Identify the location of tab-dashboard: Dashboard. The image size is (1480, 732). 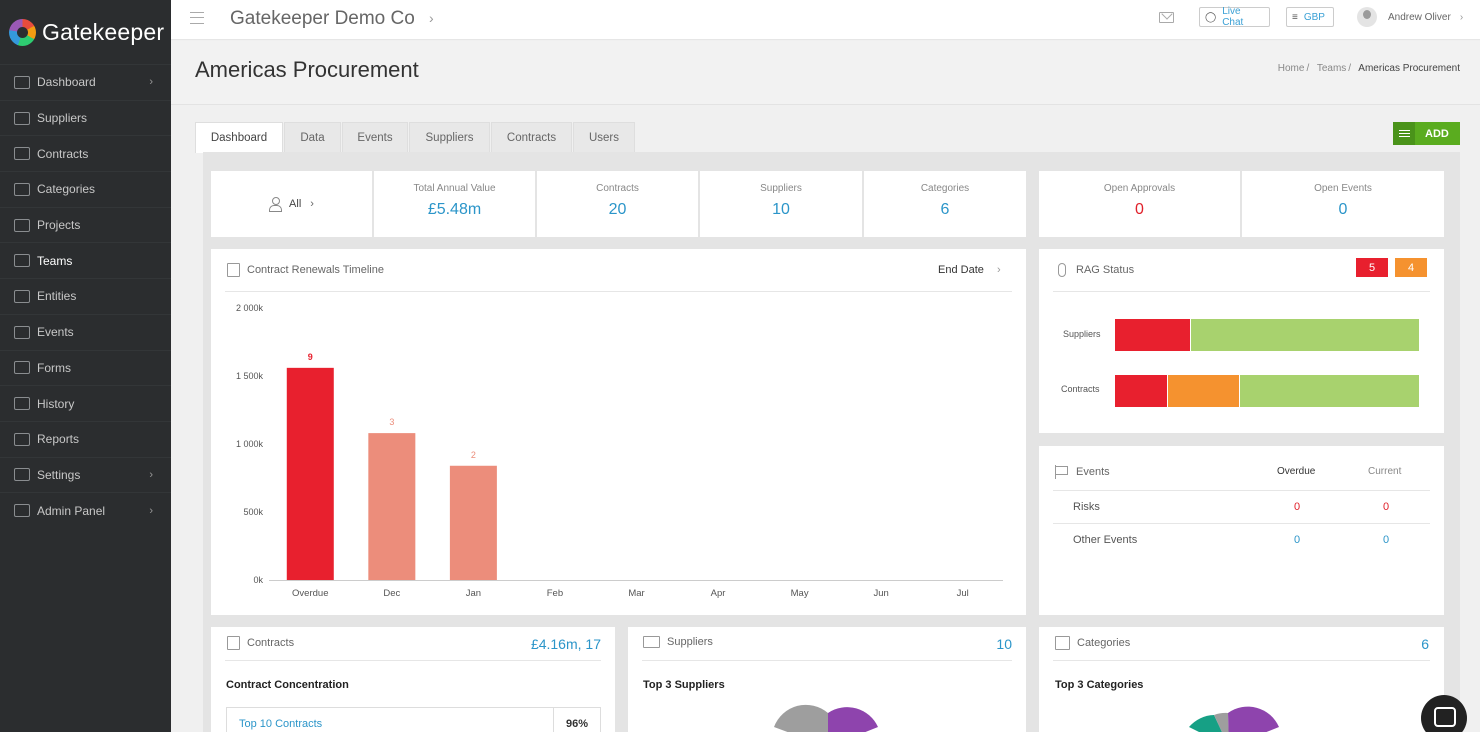
(239, 137).